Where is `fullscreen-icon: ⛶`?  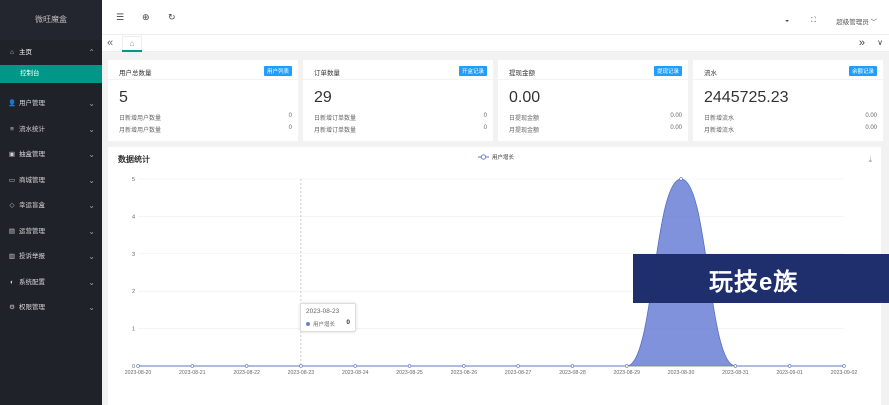
fullscreen-icon: ⛶ is located at coordinates (813, 20).